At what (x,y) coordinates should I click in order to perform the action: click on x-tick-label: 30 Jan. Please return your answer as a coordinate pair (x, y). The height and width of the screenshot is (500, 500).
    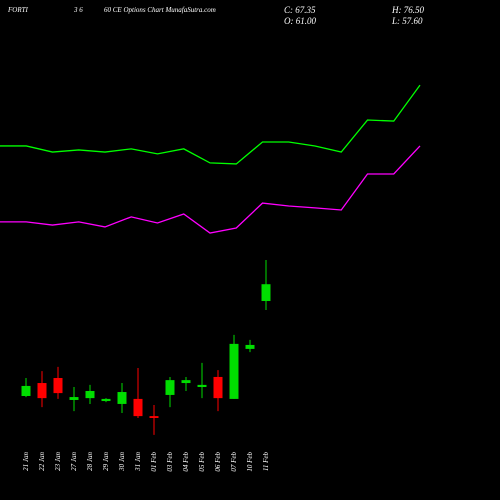
    Looking at the image, I should click on (122, 462).